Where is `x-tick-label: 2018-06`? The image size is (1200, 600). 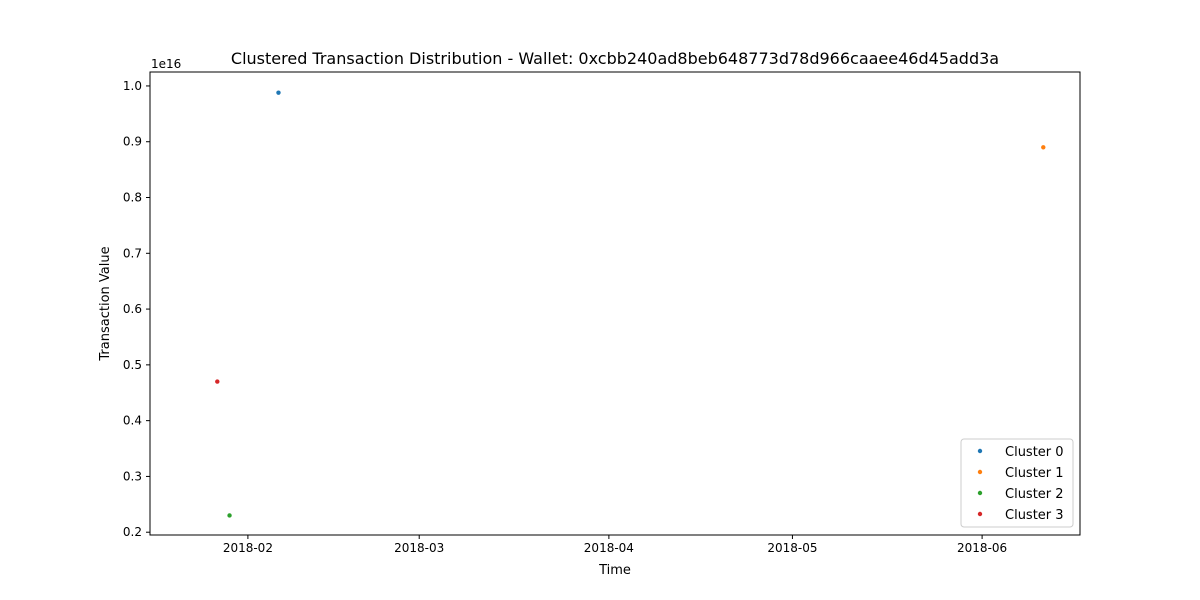
x-tick-label: 2018-06 is located at coordinates (982, 548).